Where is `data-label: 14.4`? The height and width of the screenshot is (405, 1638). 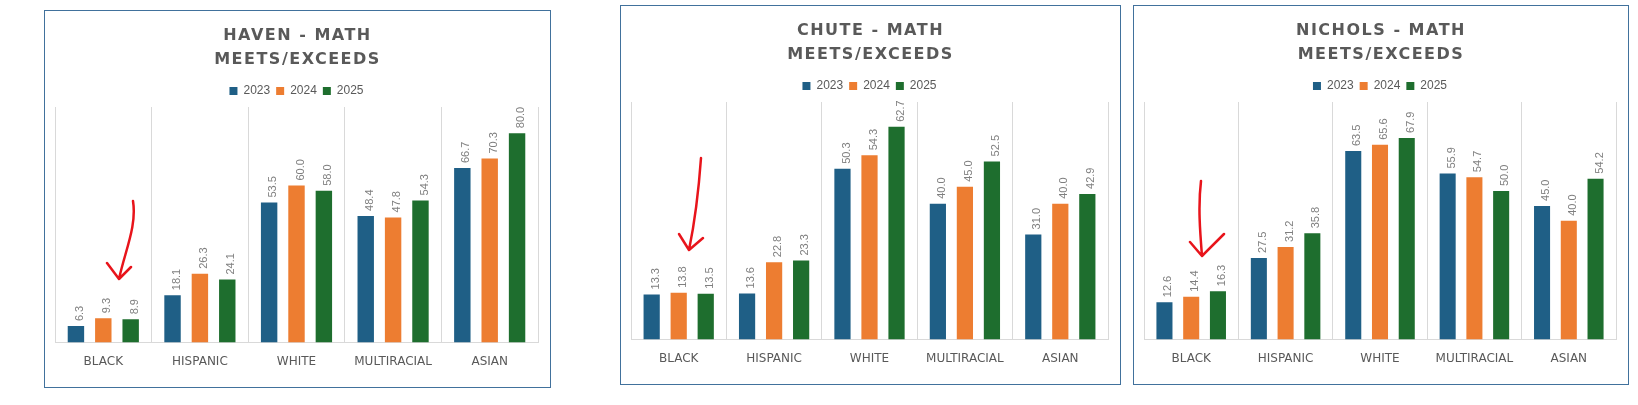 data-label: 14.4 is located at coordinates (1194, 281).